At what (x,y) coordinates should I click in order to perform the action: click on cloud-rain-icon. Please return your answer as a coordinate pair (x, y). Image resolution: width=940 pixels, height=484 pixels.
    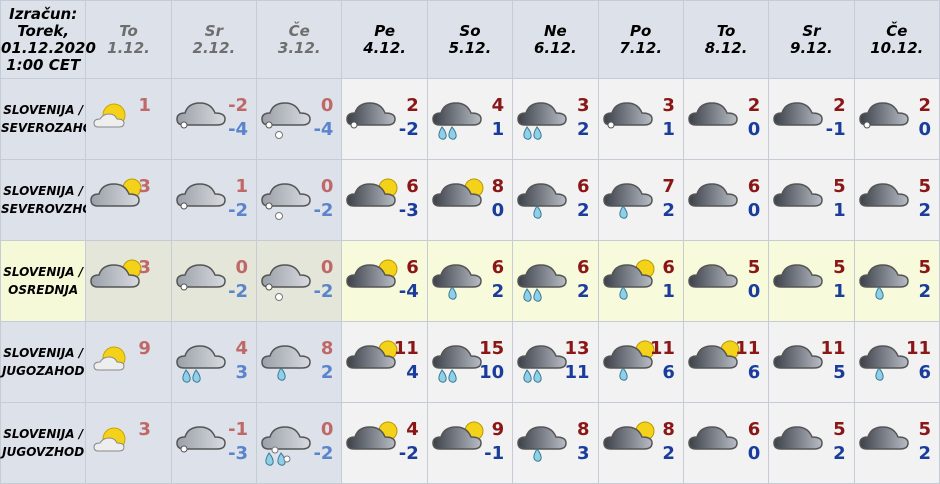
    Looking at the image, I should click on (542, 201).